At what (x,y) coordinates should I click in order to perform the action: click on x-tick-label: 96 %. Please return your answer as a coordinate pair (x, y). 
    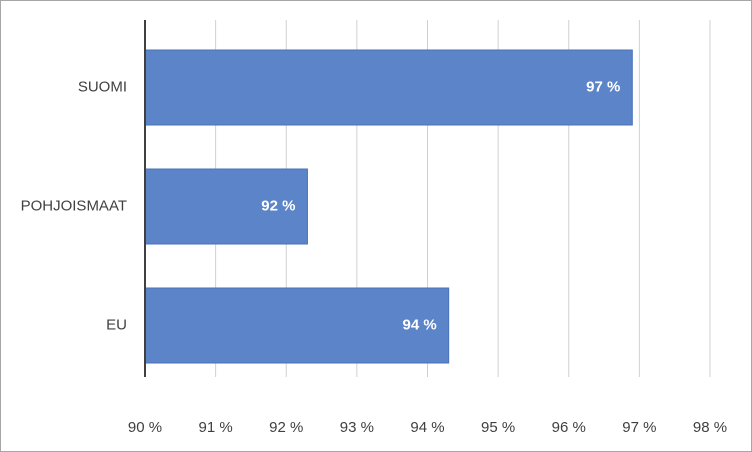
    Looking at the image, I should click on (569, 427).